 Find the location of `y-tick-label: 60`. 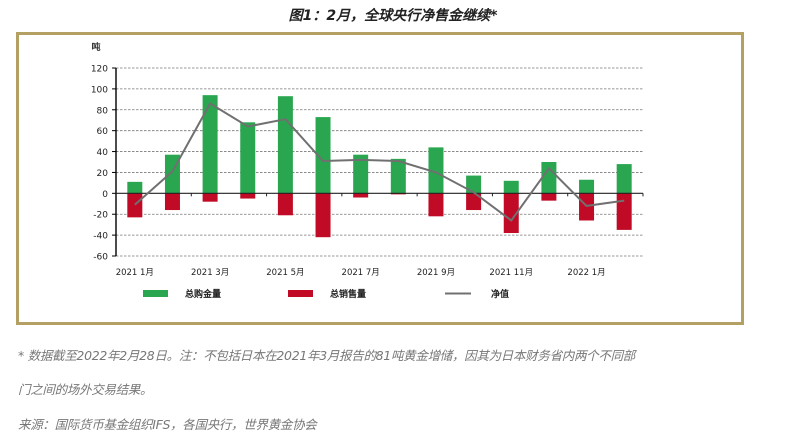

y-tick-label: 60 is located at coordinates (103, 132).